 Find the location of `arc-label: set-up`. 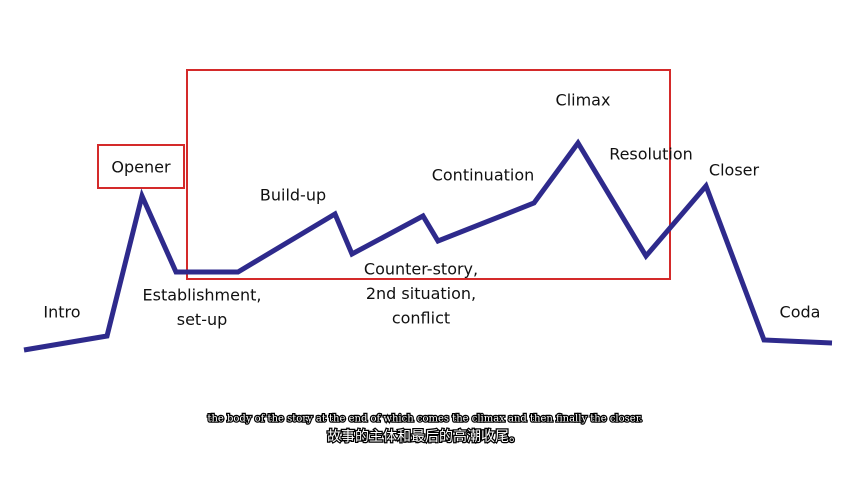

arc-label: set-up is located at coordinates (202, 319).